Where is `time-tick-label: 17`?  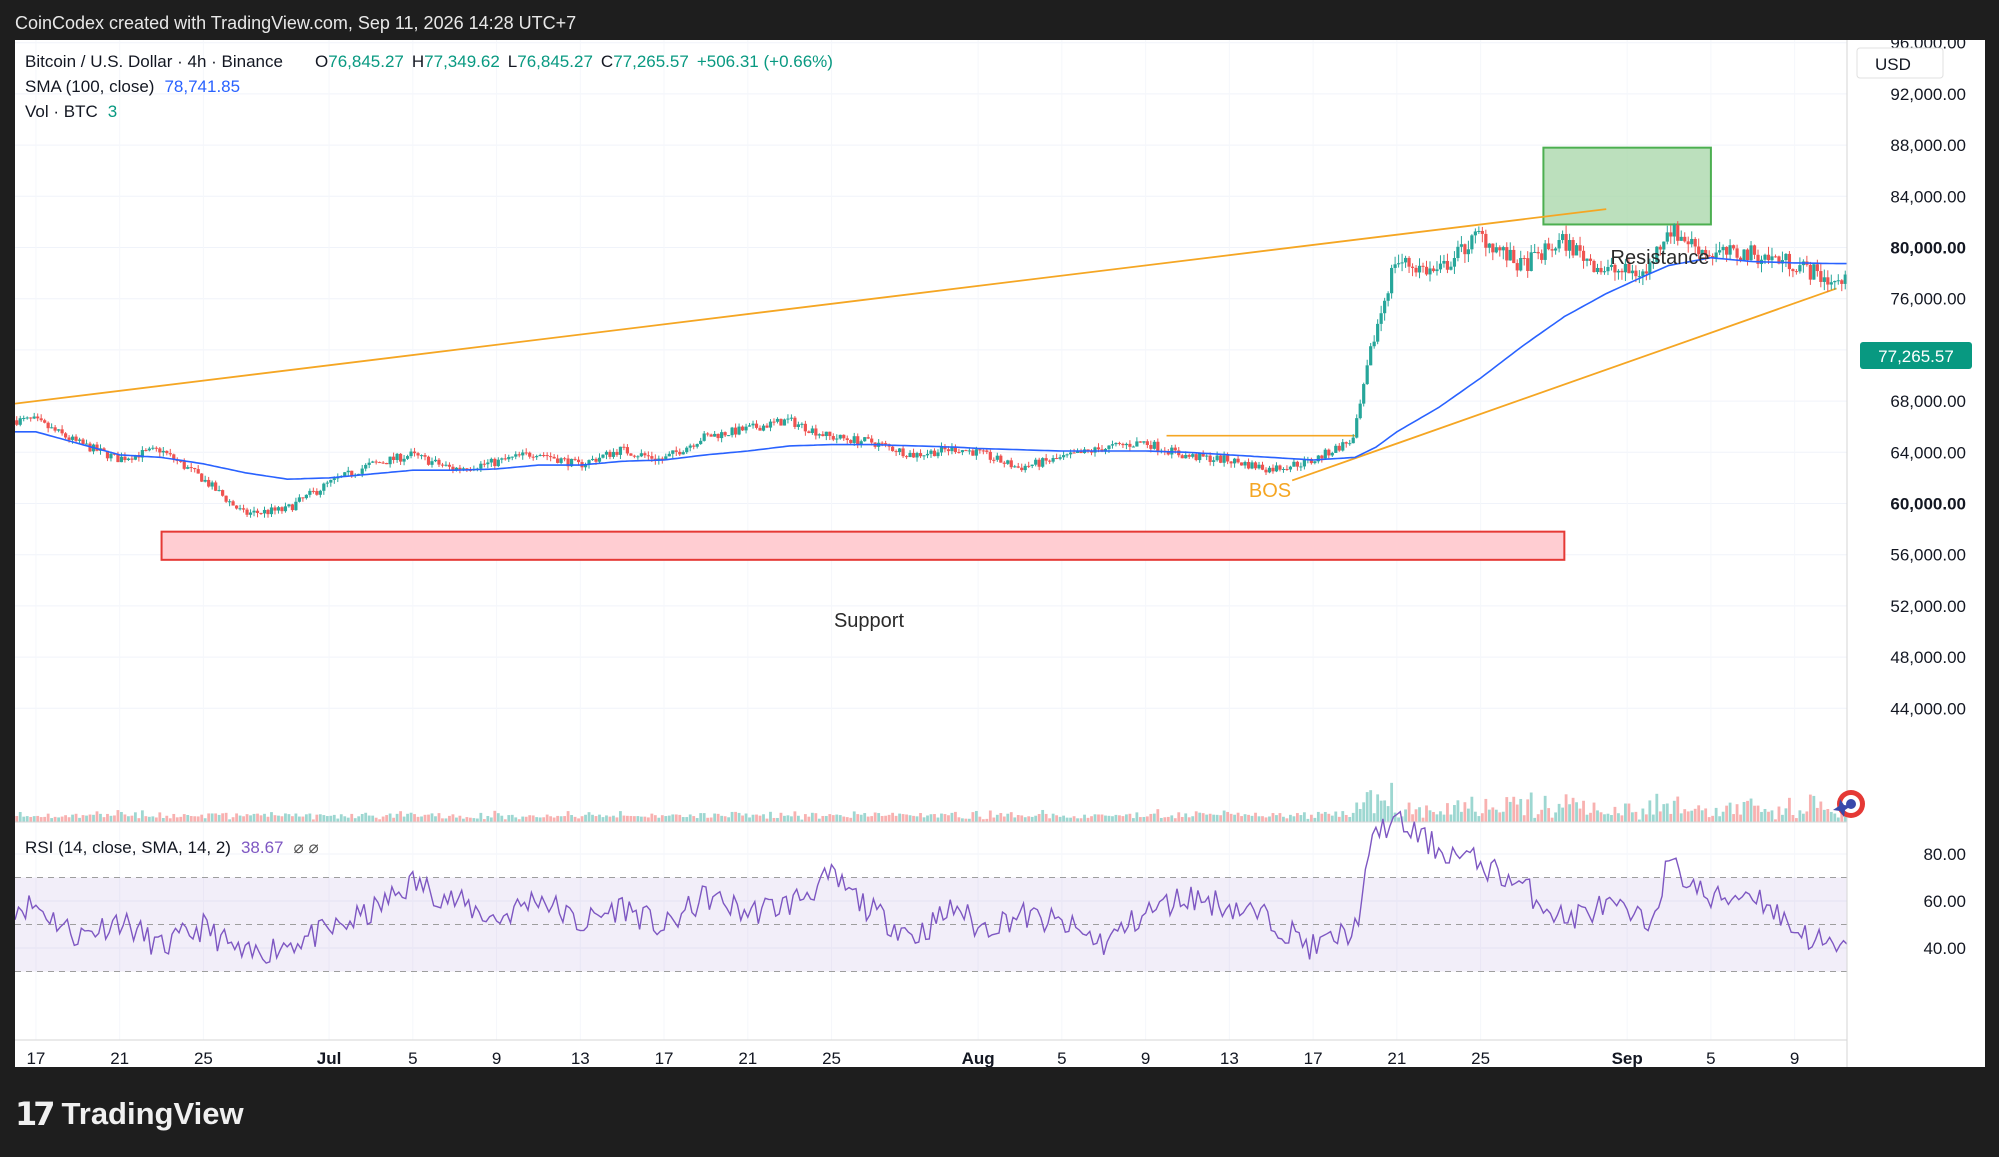 time-tick-label: 17 is located at coordinates (664, 1058).